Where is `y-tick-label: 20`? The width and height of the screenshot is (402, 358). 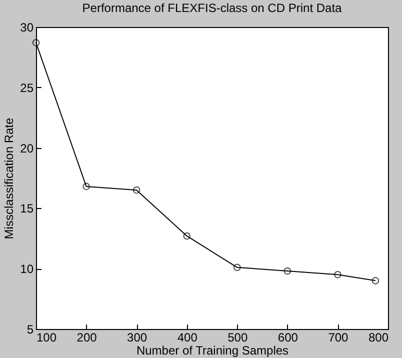 y-tick-label: 20 is located at coordinates (27, 148).